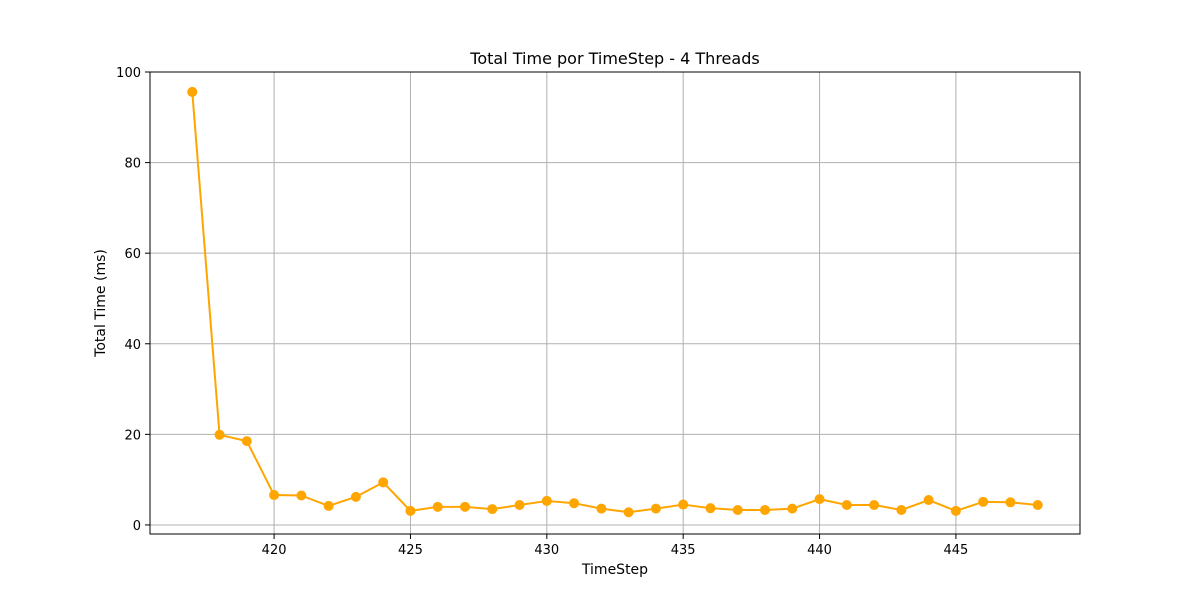 This screenshot has height=600, width=1200. I want to click on x-tick-label: 435, so click(683, 550).